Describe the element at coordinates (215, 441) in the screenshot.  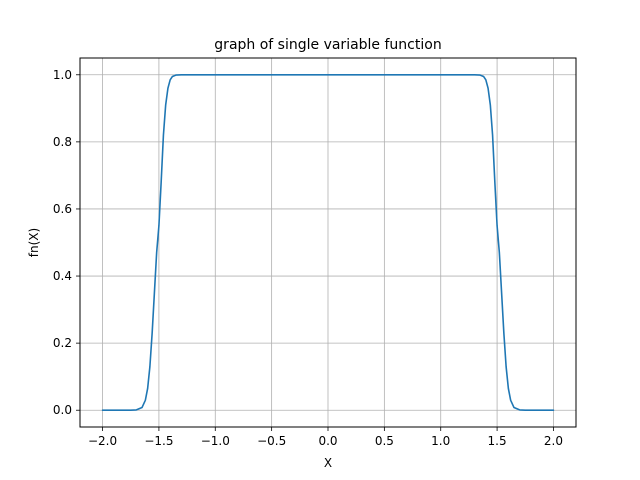
I see `x-tick-label: −1.0` at that location.